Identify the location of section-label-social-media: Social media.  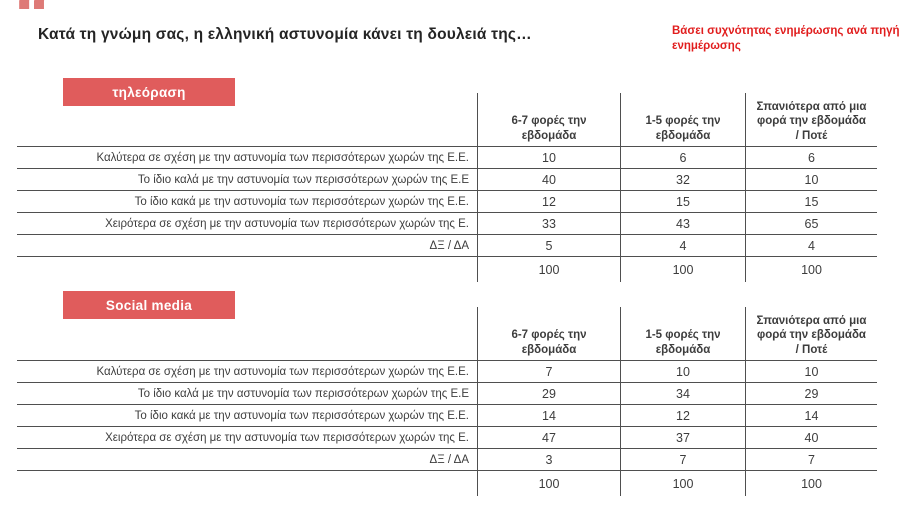
(149, 305).